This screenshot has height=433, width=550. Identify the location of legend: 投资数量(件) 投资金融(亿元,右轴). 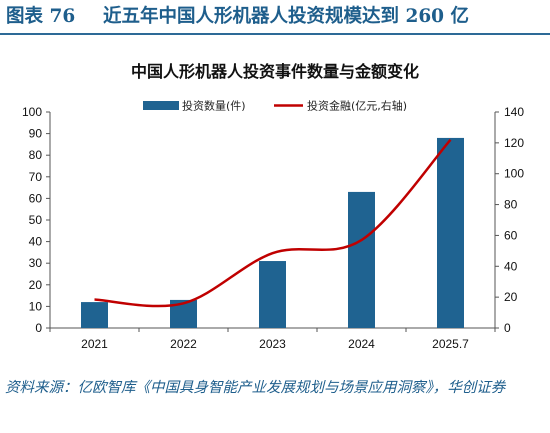
(275, 106).